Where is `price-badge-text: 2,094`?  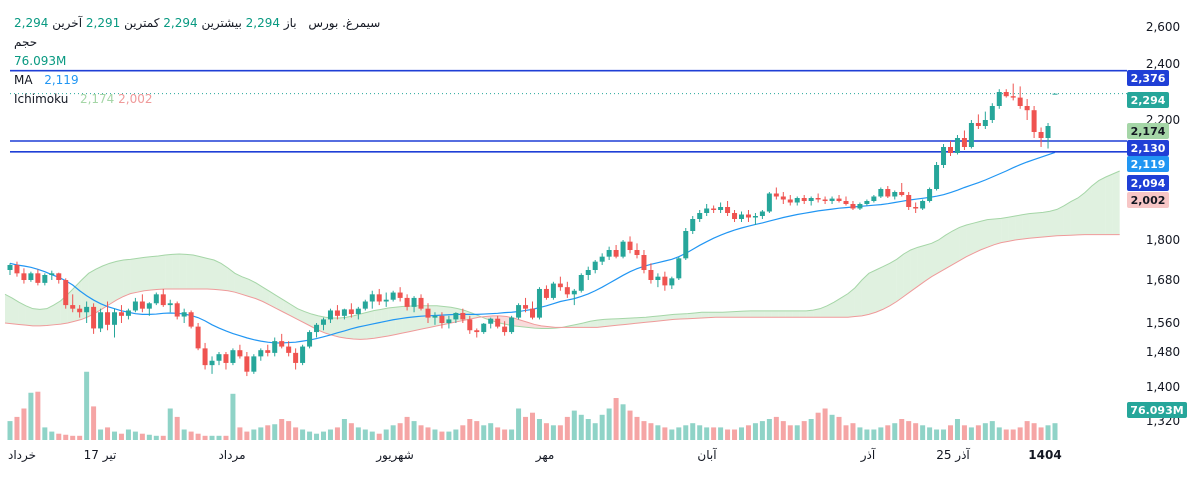
price-badge-text: 2,094 is located at coordinates (1148, 183).